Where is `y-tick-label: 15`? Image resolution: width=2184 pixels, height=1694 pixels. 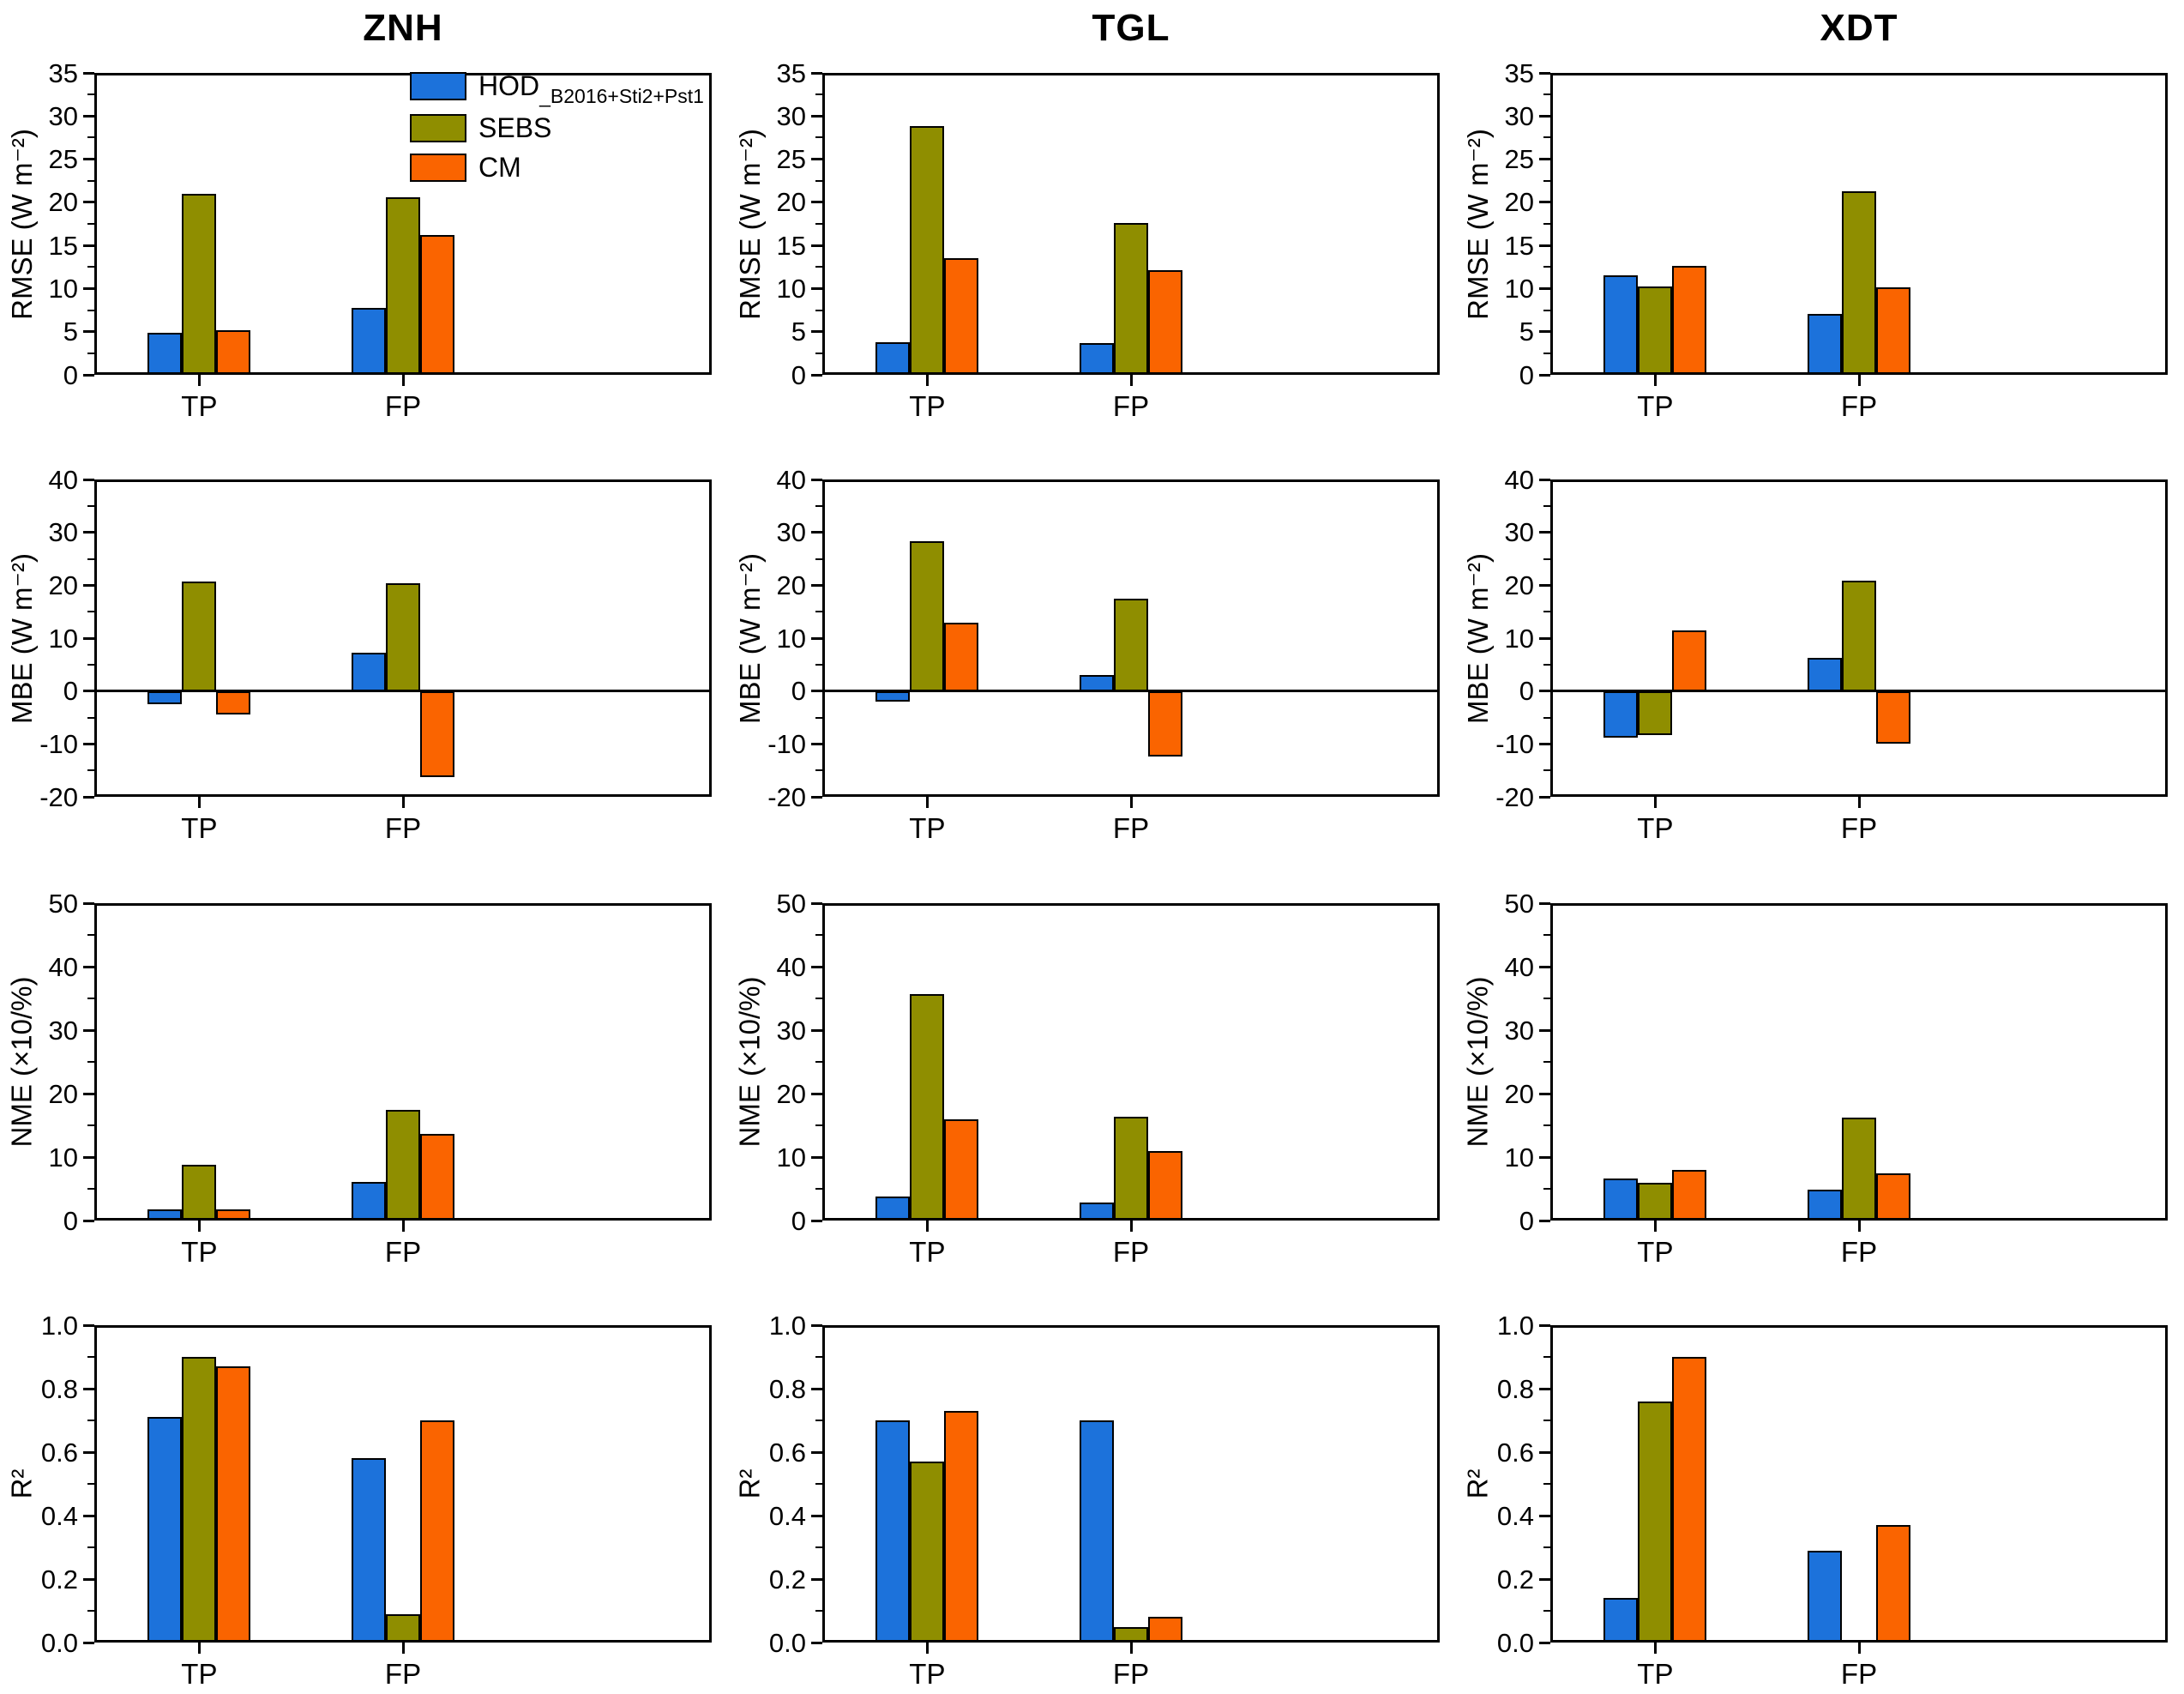
y-tick-label: 15 is located at coordinates (791, 245).